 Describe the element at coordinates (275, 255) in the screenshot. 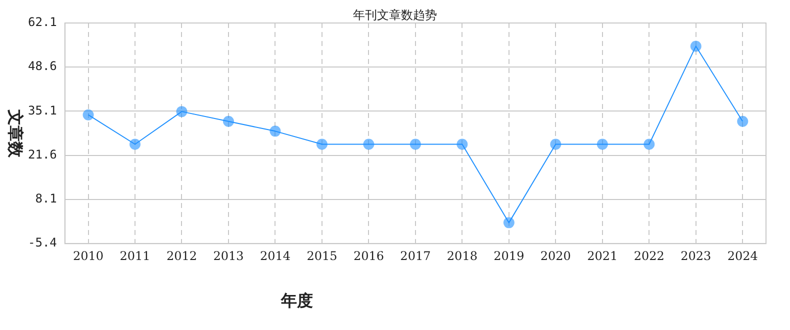

I see `x-tick-label: 2014` at that location.